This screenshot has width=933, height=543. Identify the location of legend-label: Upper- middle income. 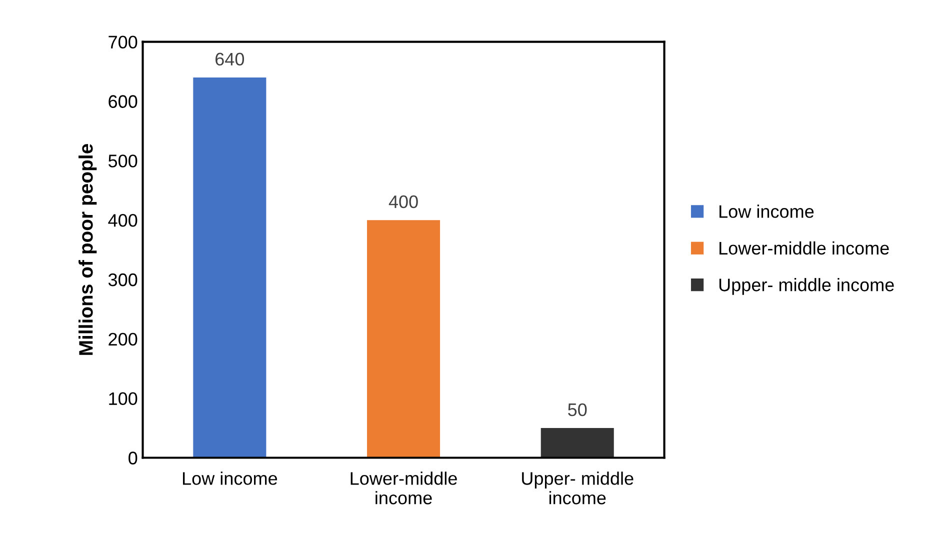
(806, 286).